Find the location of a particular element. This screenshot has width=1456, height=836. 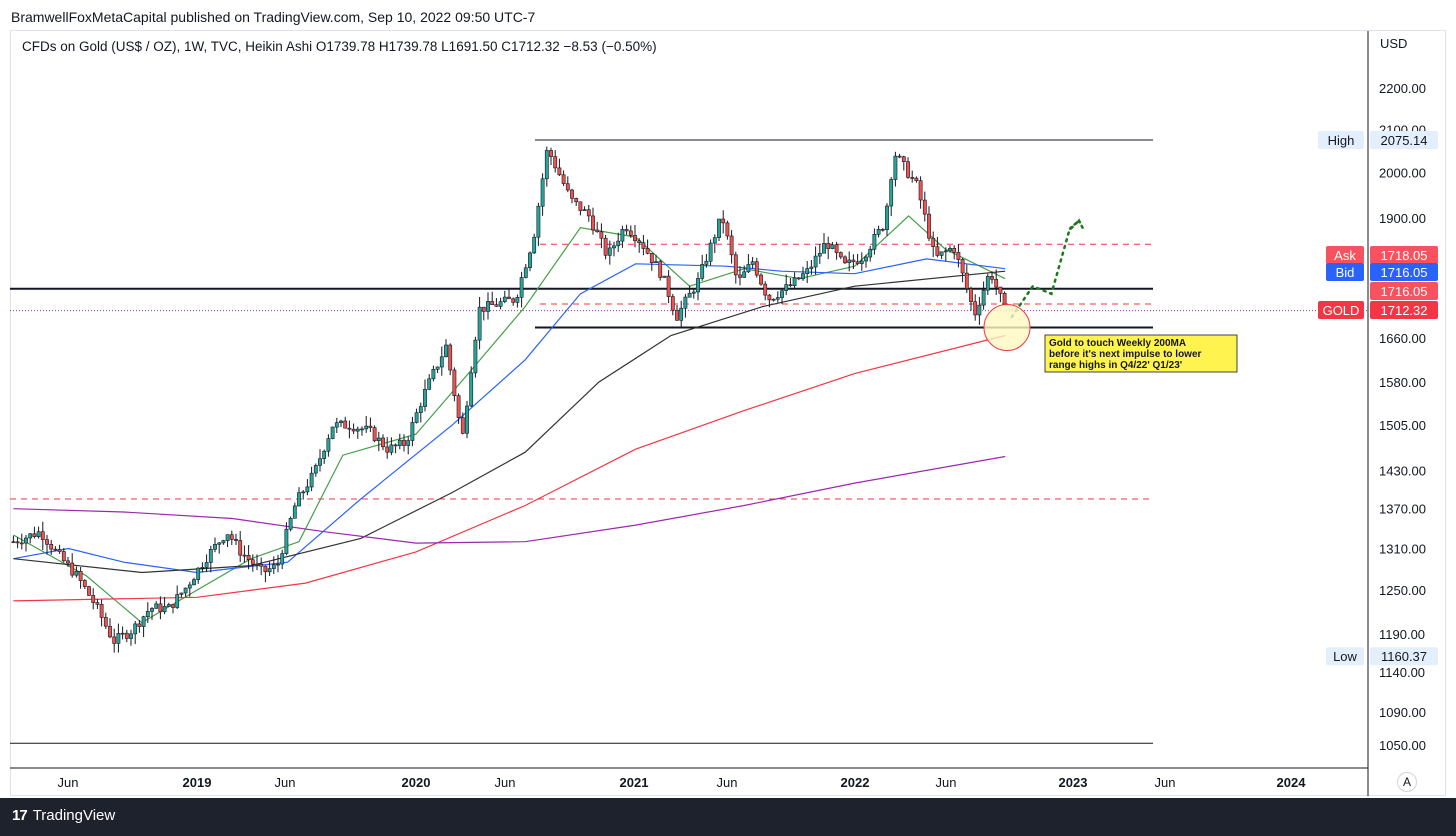

auto-scale-button: A is located at coordinates (1407, 782).